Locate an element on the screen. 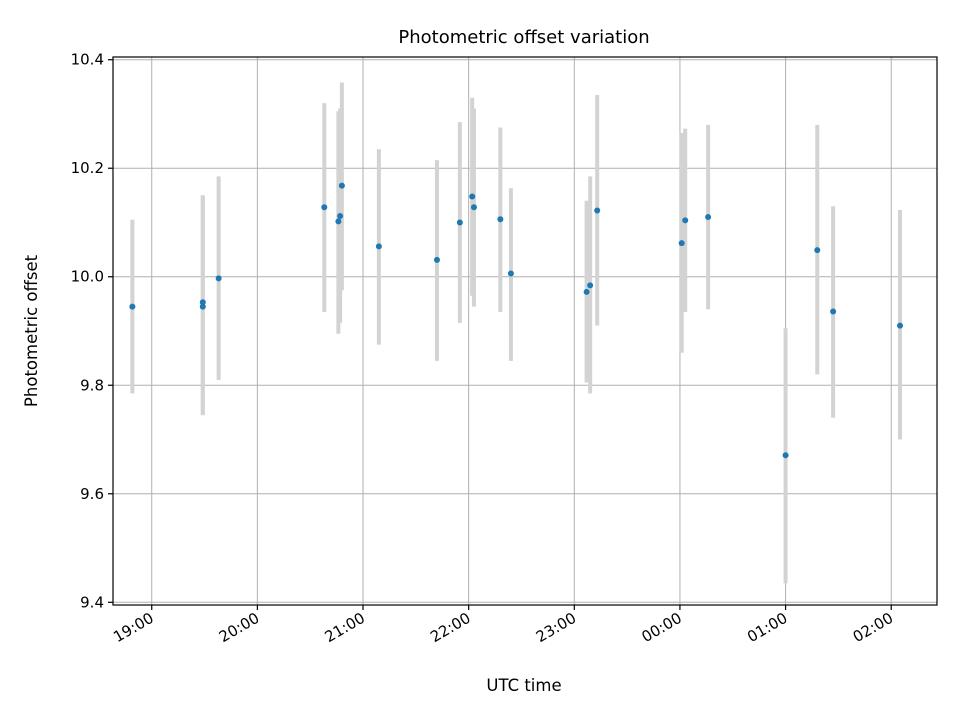 The height and width of the screenshot is (720, 960). chart-title: Photometric offset variation is located at coordinates (523, 37).